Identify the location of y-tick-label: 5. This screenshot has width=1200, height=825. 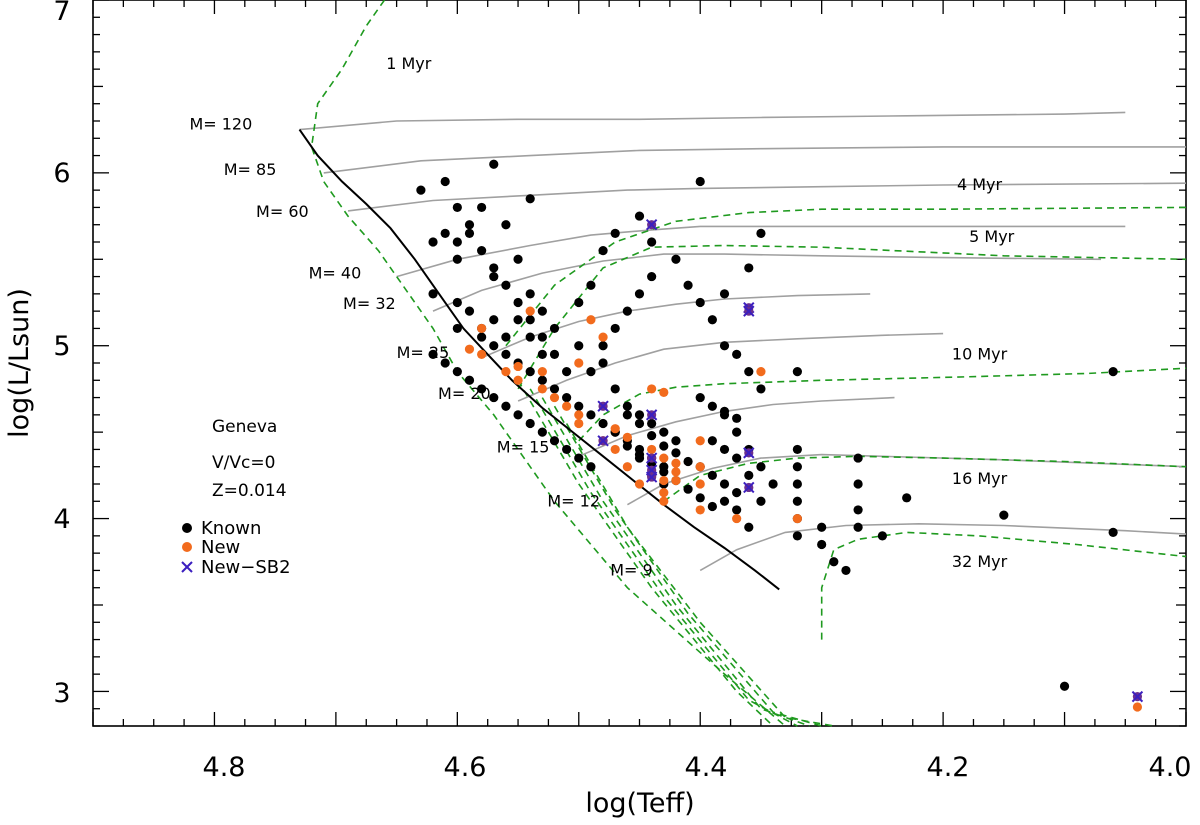
(61, 346).